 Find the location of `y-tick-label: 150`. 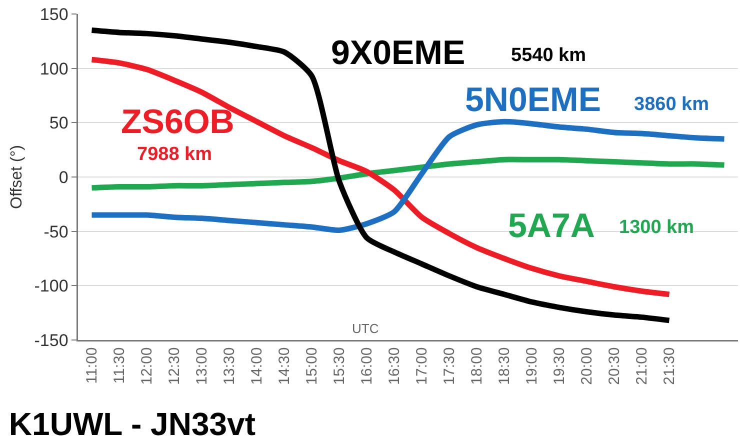

y-tick-label: 150 is located at coordinates (54, 14).